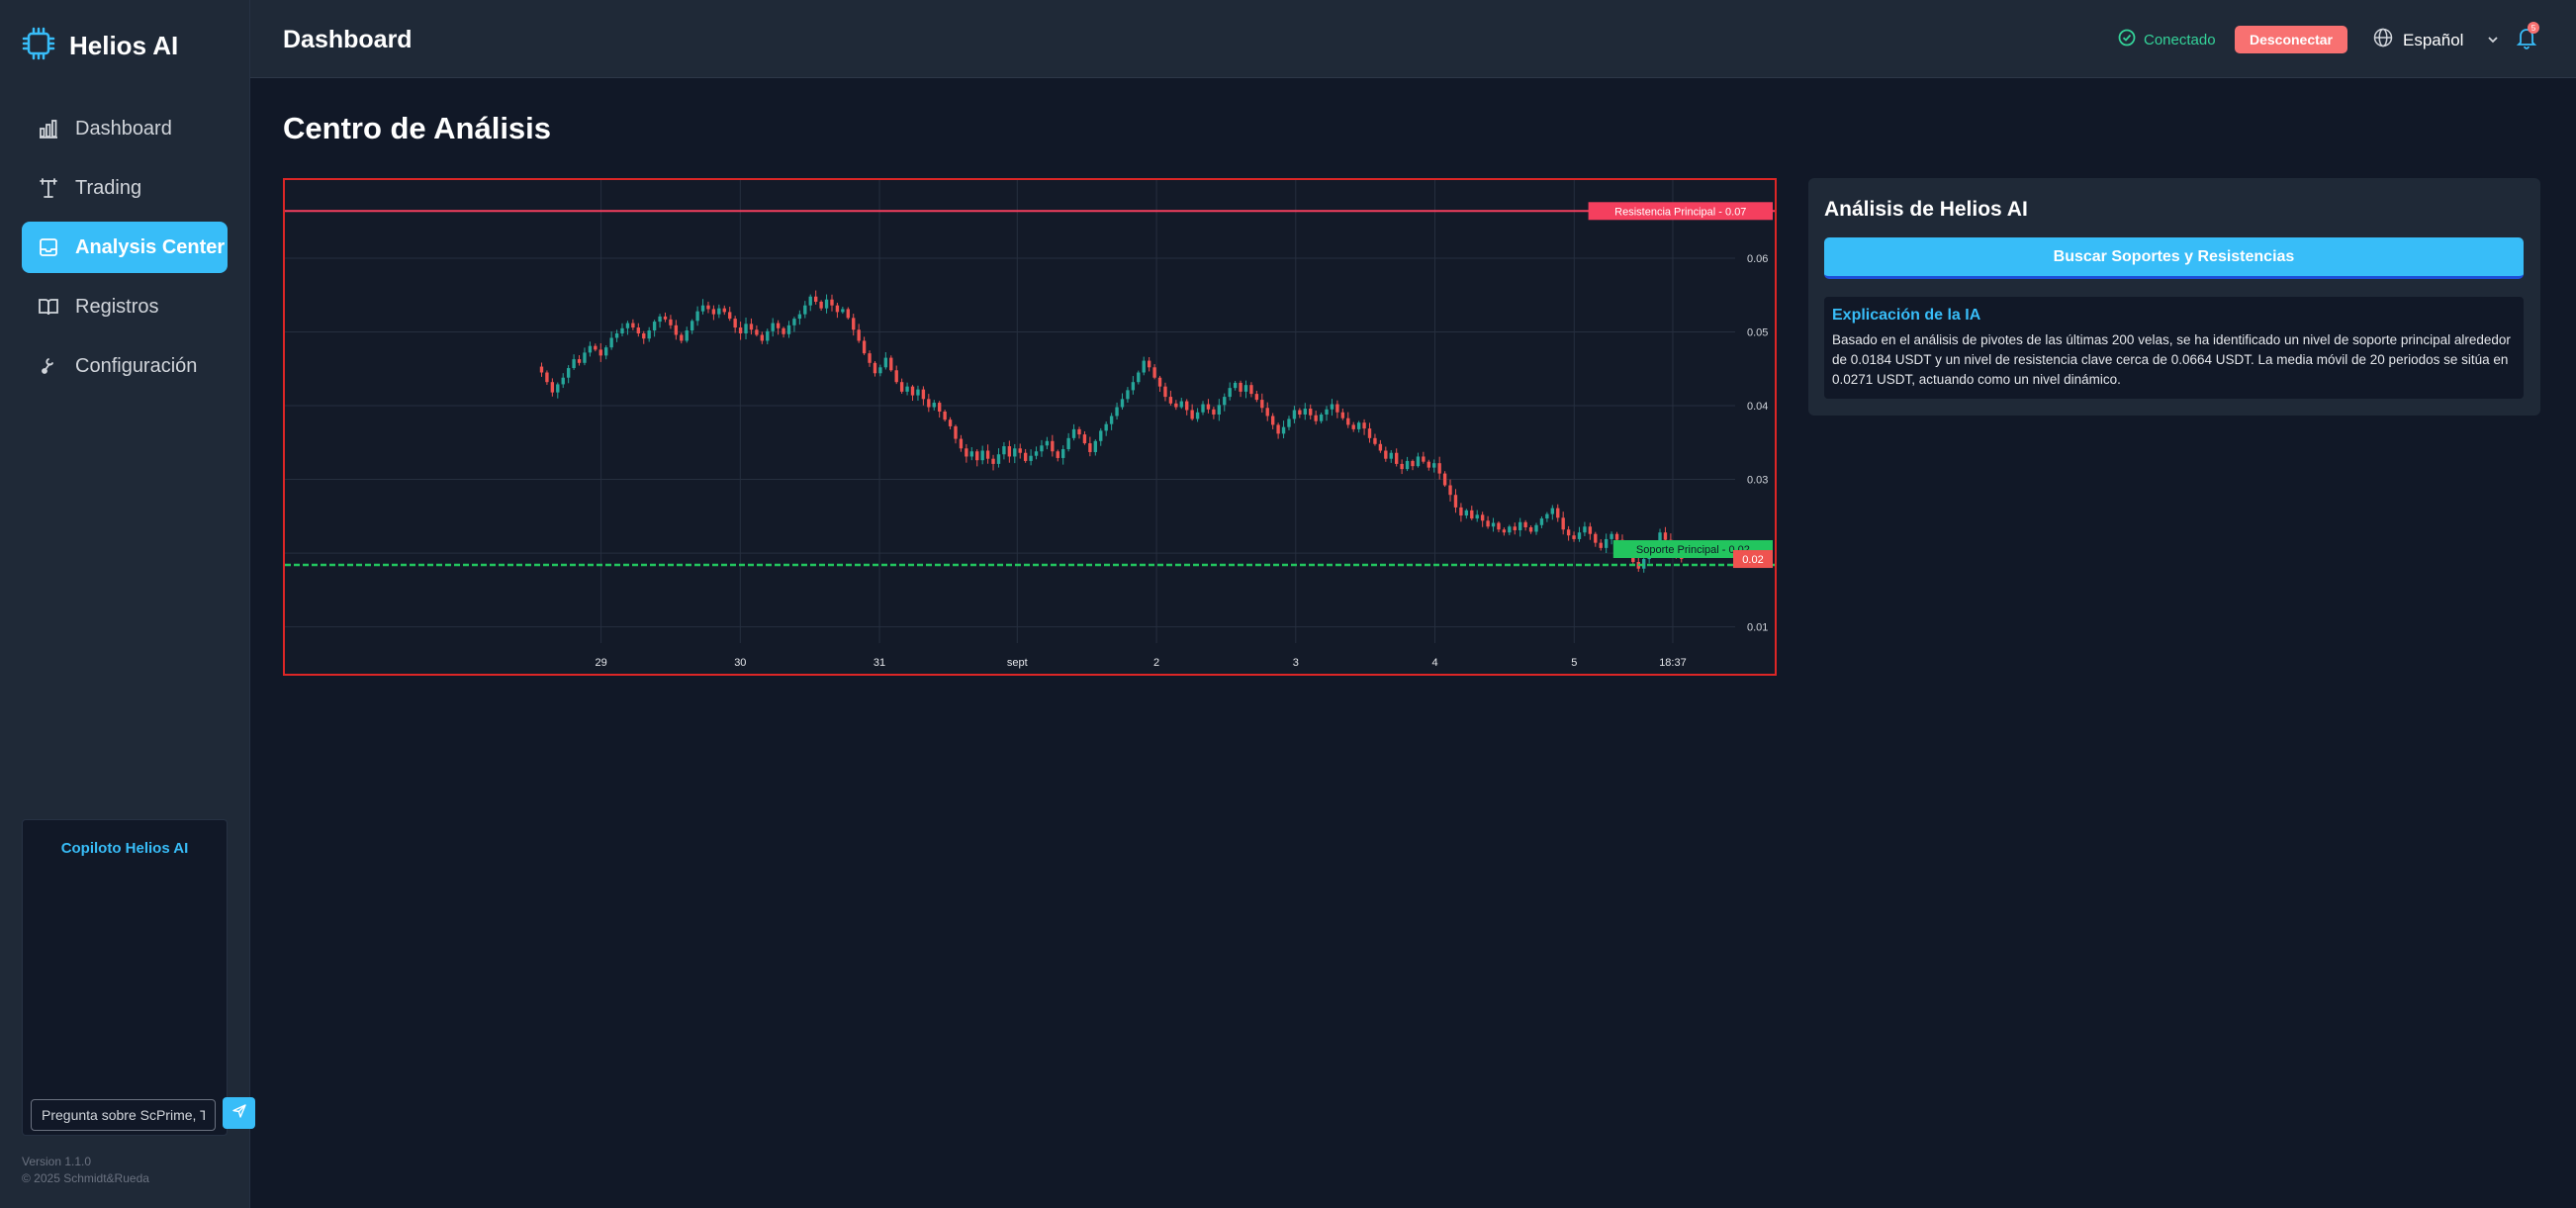  Describe the element at coordinates (2180, 39) in the screenshot. I see `connection-status-label: Conectado` at that location.